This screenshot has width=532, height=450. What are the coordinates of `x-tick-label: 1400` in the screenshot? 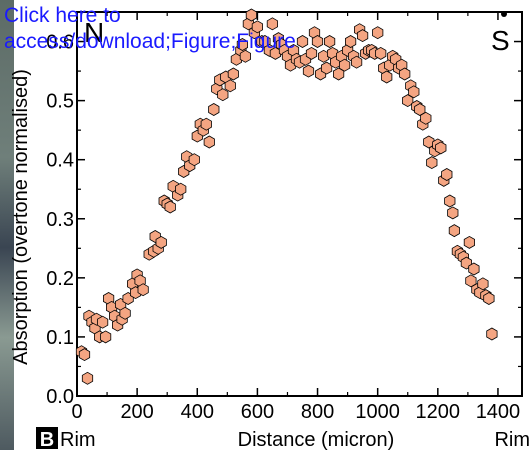 It's located at (498, 412).